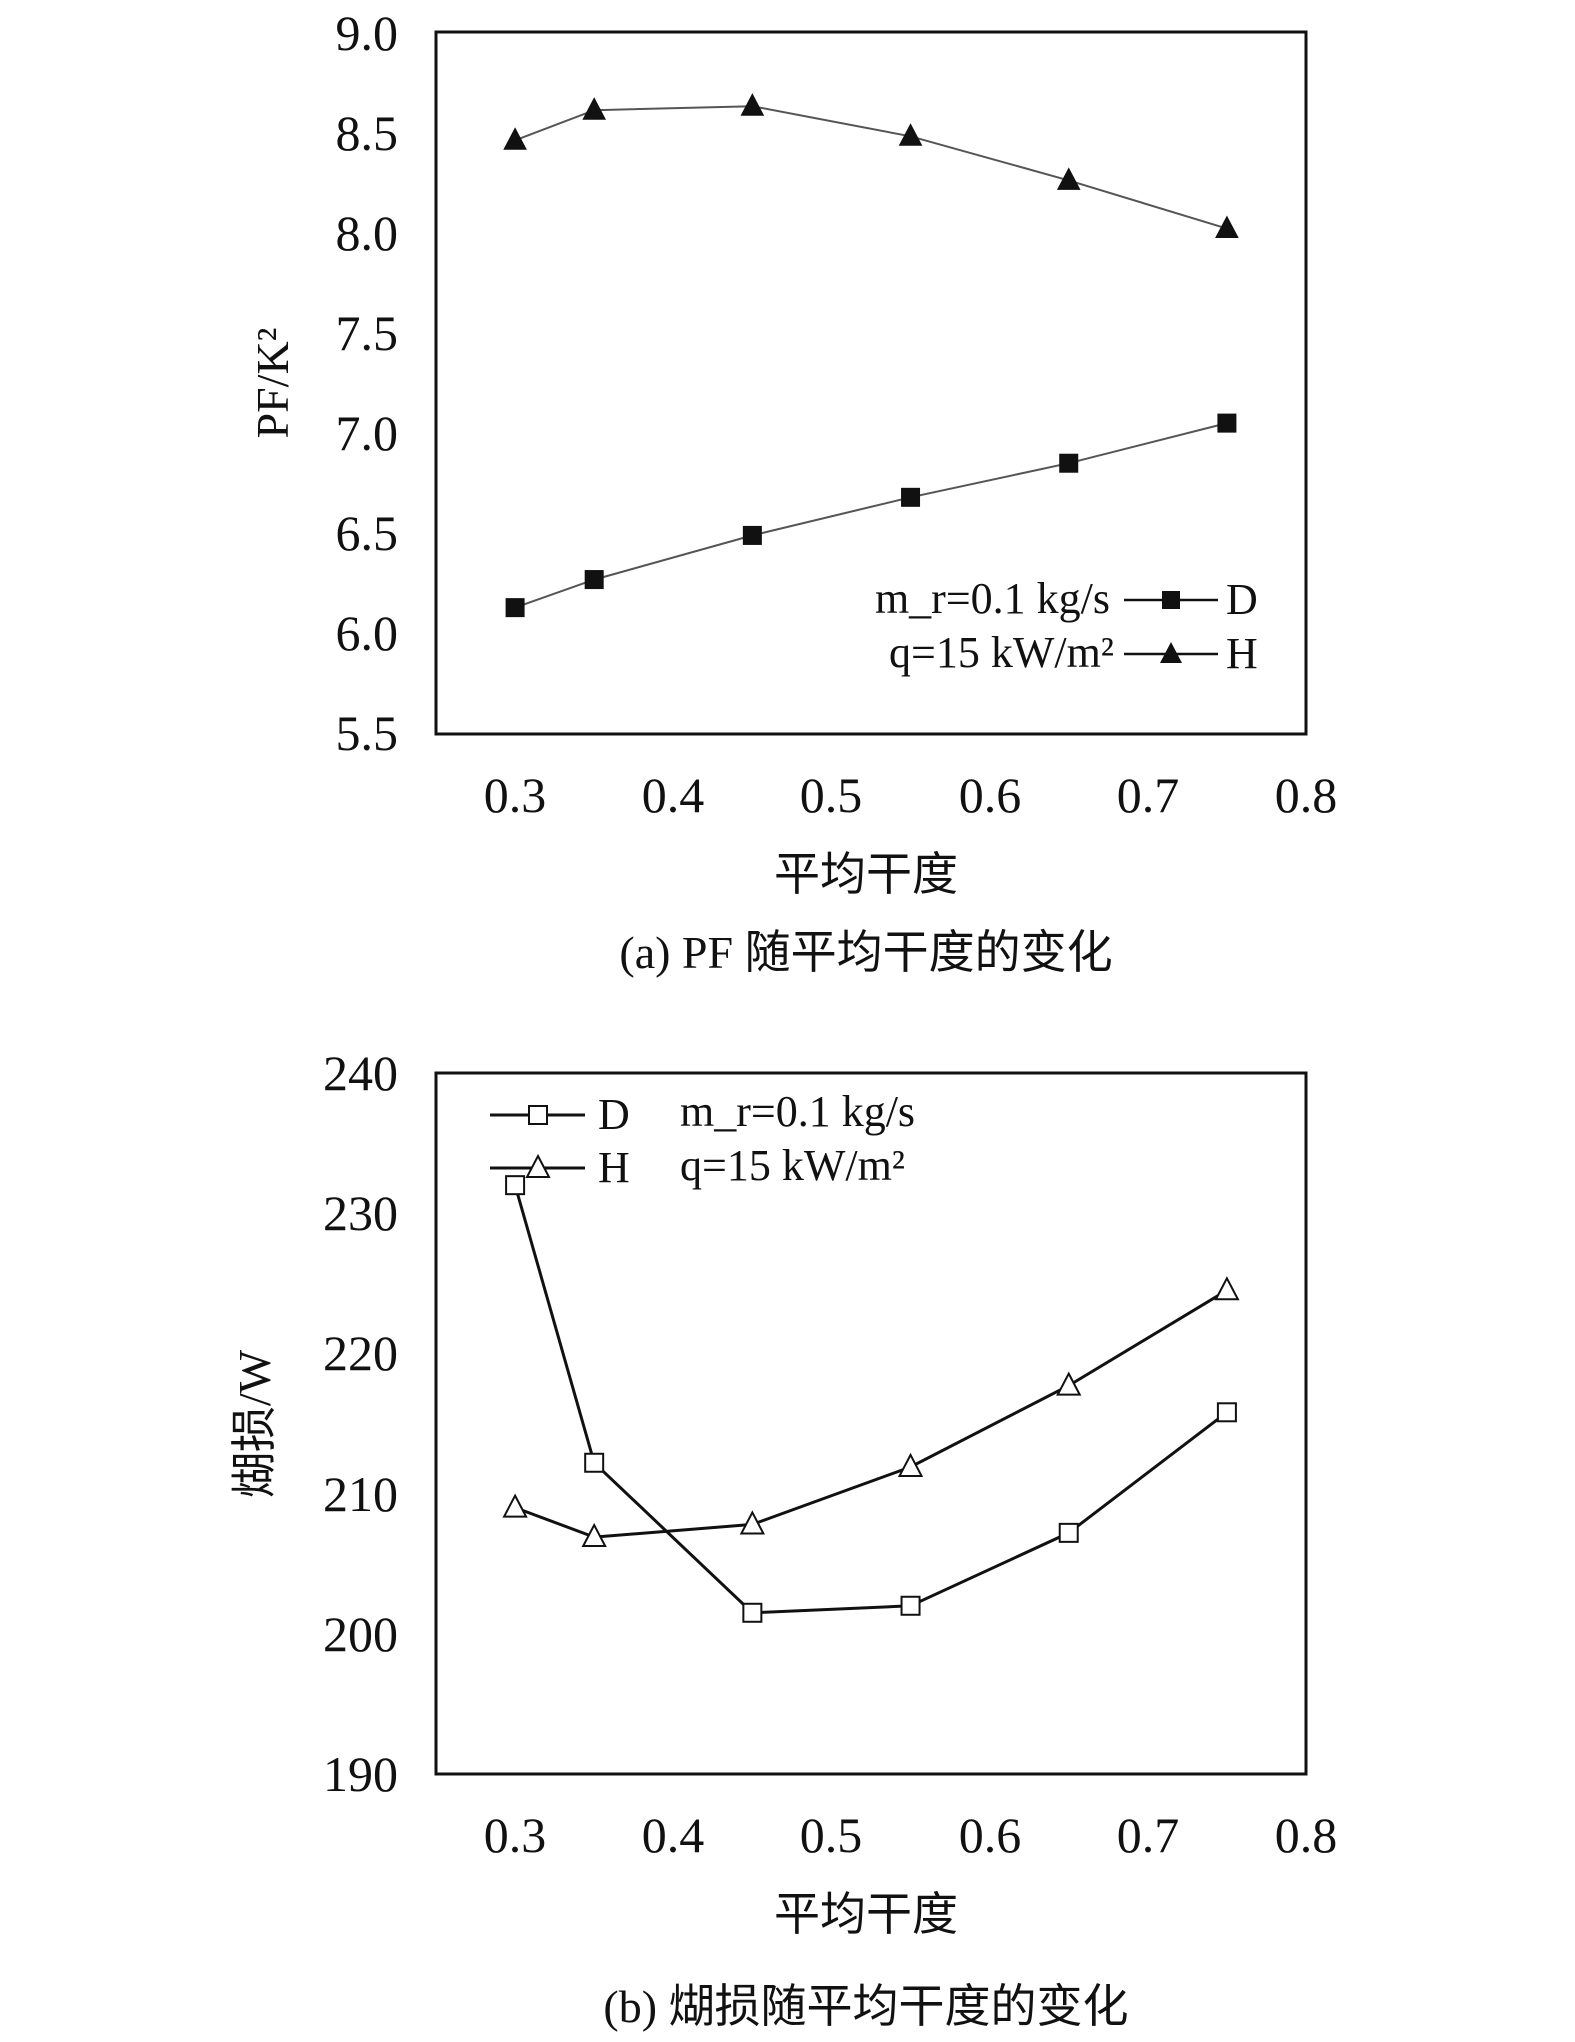 This screenshot has height=2042, width=1575. Describe the element at coordinates (360, 1423) in the screenshot. I see `y-tick-labels-b: 190 200 210 220 230 240` at that location.